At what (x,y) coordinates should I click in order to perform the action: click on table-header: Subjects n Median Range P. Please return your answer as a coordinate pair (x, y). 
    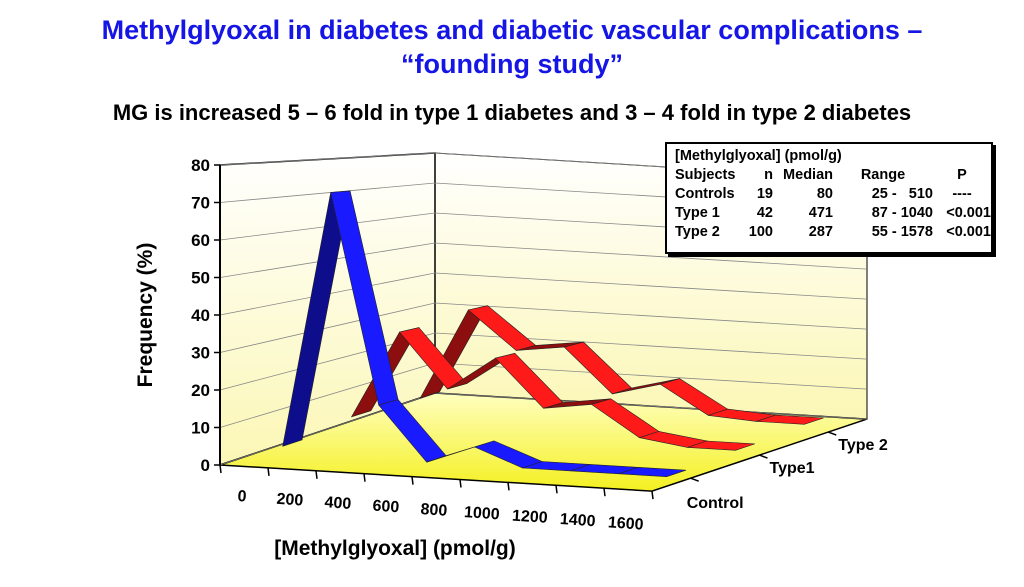
    Looking at the image, I should click on (833, 175).